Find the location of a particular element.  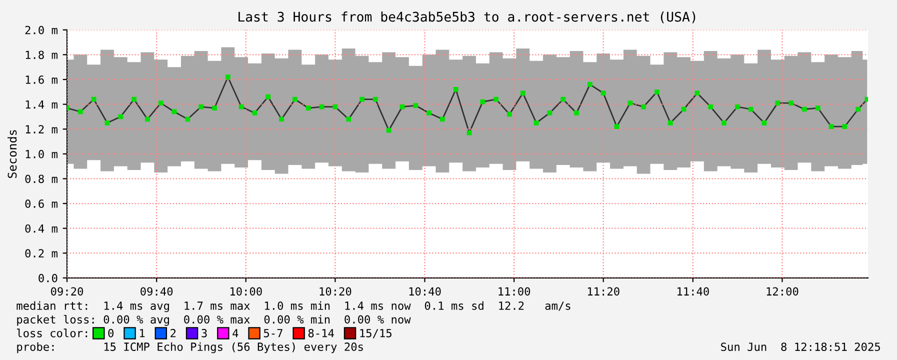

text: Sun Jun 8 12:18:51 2025 is located at coordinates (800, 347).